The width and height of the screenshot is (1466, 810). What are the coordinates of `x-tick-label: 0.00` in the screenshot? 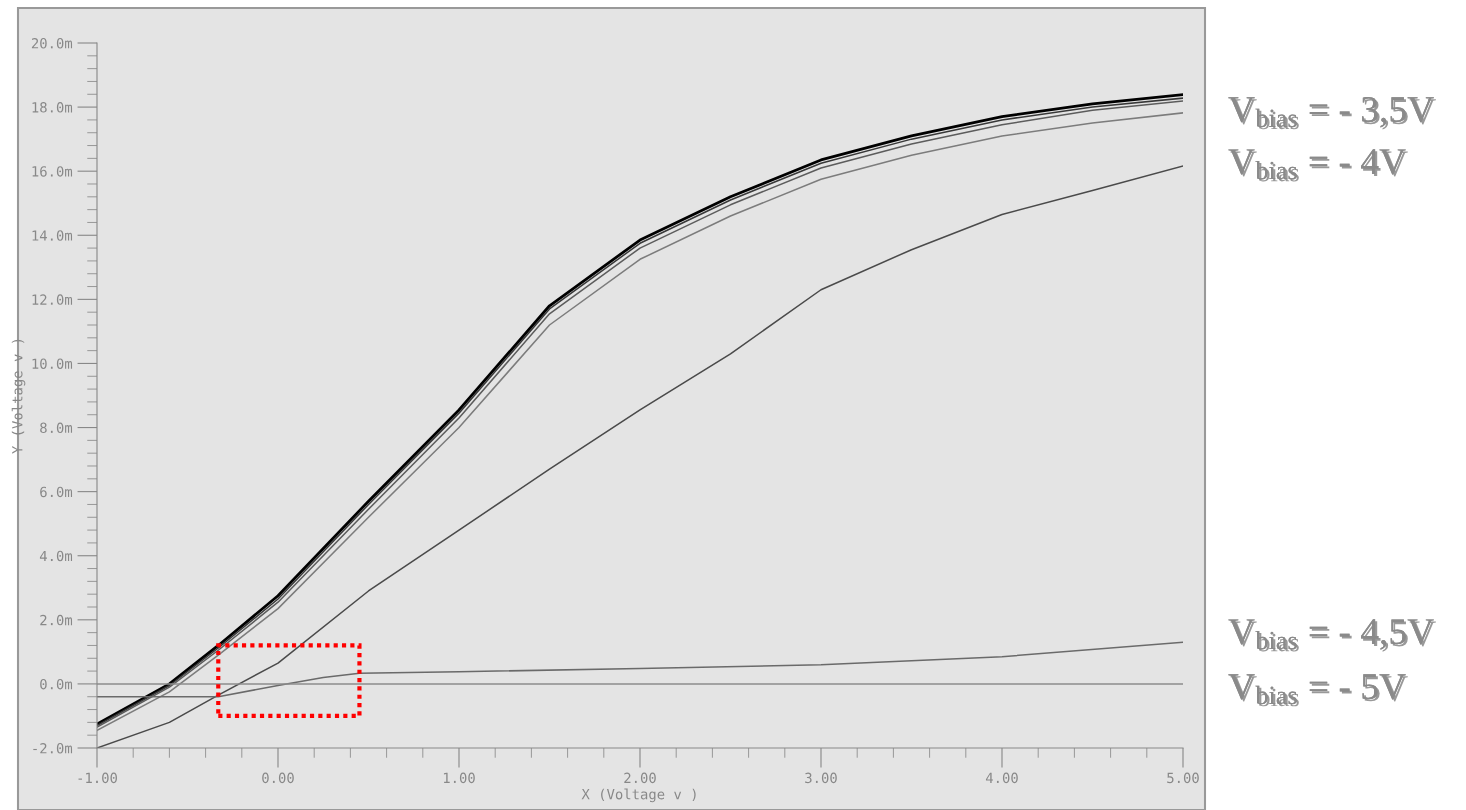 It's located at (278, 778).